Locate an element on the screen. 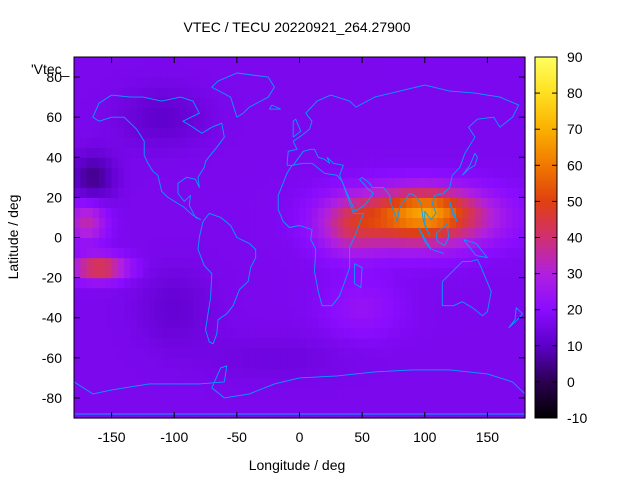  y-tick-label: 80 is located at coordinates (54, 77).